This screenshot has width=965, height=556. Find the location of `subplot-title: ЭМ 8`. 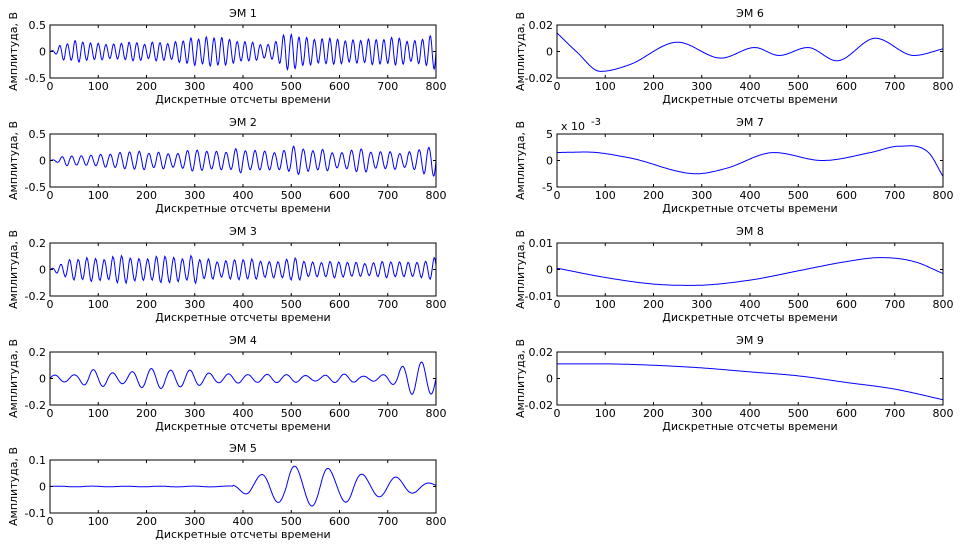

subplot-title: ЭМ 8 is located at coordinates (750, 231).